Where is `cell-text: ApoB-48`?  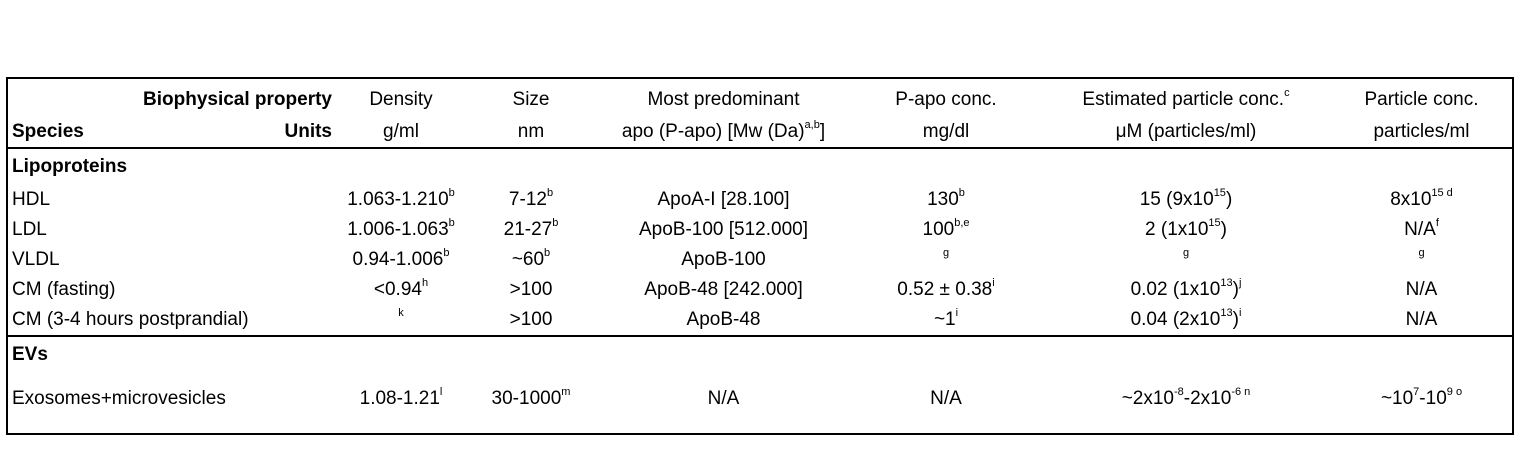
cell-text: ApoB-48 is located at coordinates (723, 319).